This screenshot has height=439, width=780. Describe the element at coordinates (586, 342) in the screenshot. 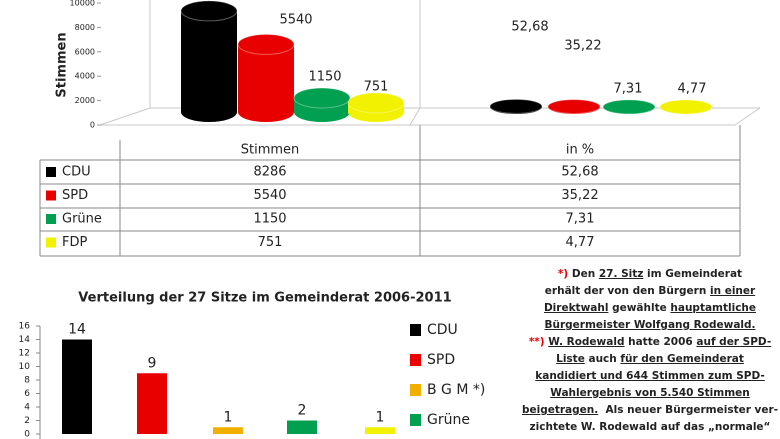

I see `note-text: W. Rodewald` at that location.